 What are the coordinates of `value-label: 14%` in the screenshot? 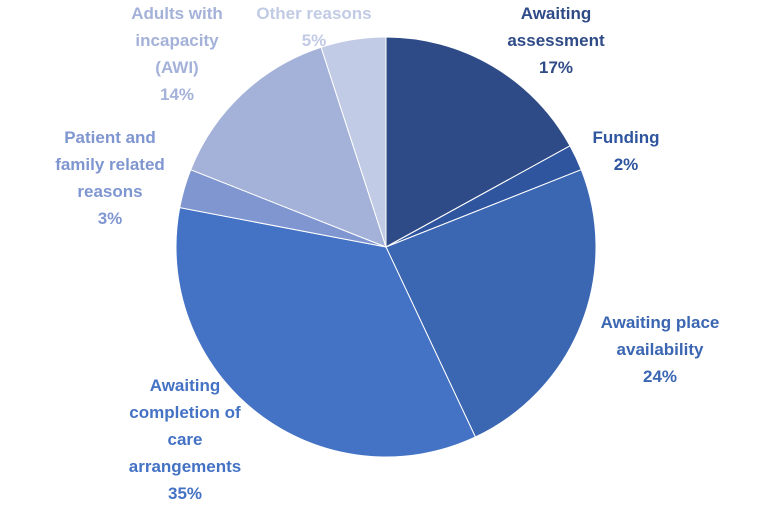 It's located at (177, 94).